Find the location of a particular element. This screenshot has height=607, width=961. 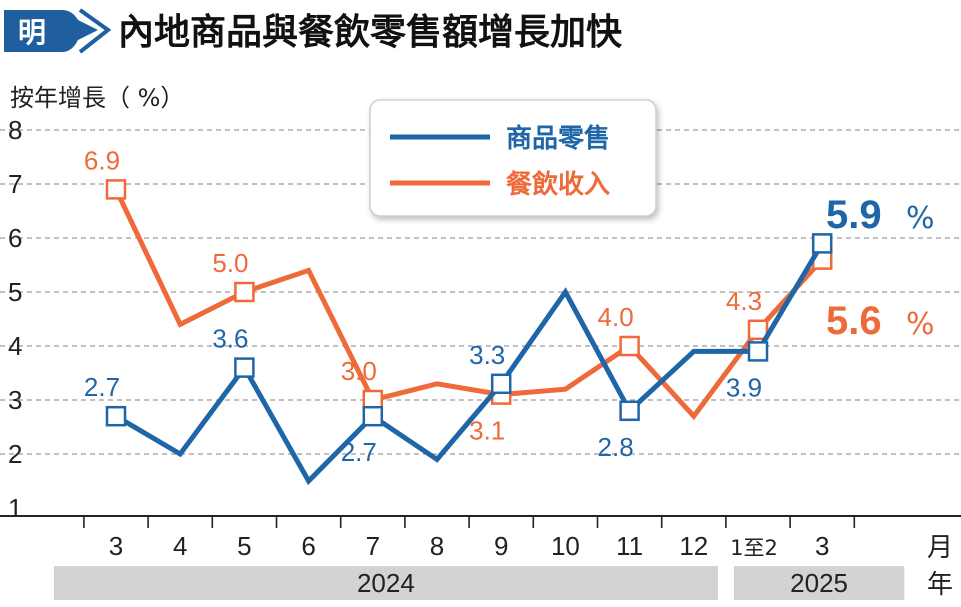

data-label: 5.0 is located at coordinates (230, 263).